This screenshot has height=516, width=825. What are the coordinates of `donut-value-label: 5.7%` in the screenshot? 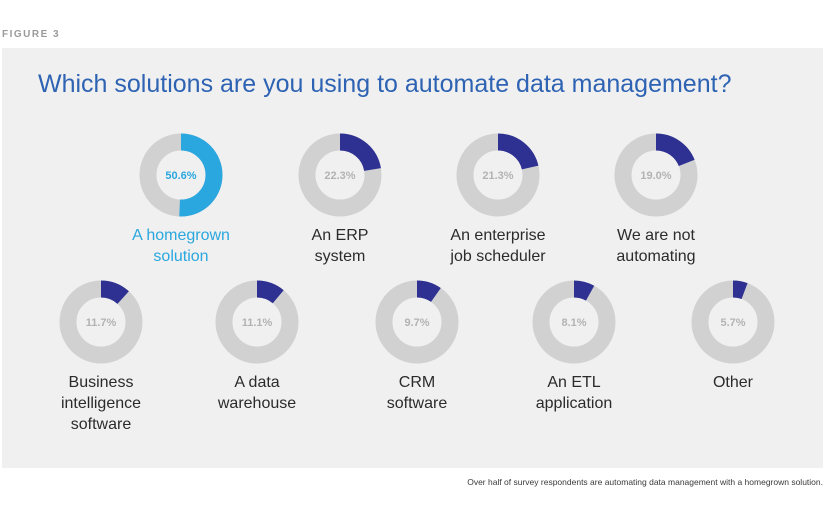 It's located at (732, 323).